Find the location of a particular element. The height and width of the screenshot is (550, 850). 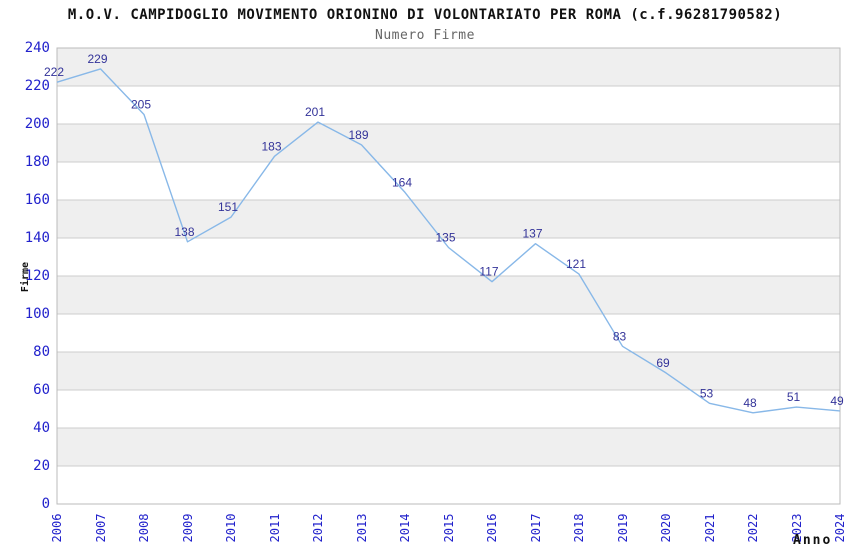

data-point-label: 151 is located at coordinates (228, 207).